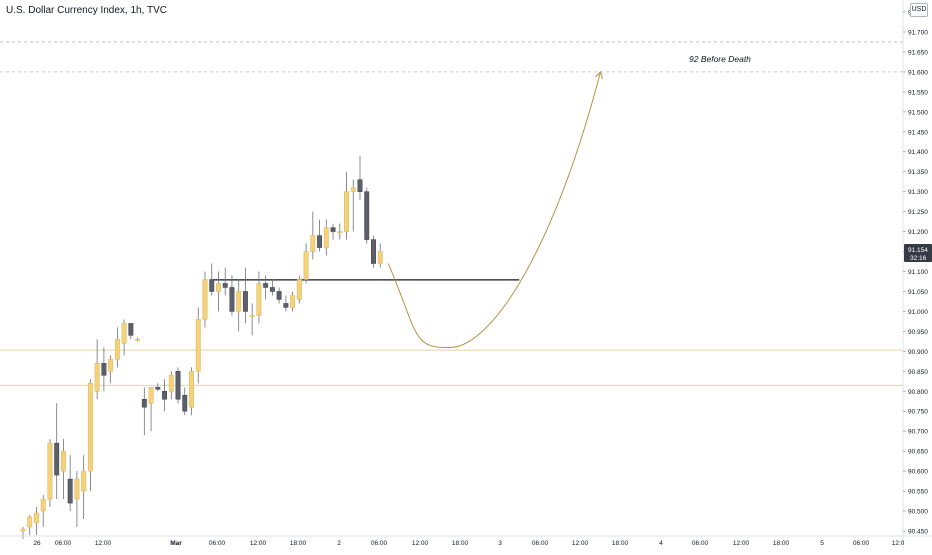  Describe the element at coordinates (918, 152) in the screenshot. I see `price-tick-label: 91.400` at that location.